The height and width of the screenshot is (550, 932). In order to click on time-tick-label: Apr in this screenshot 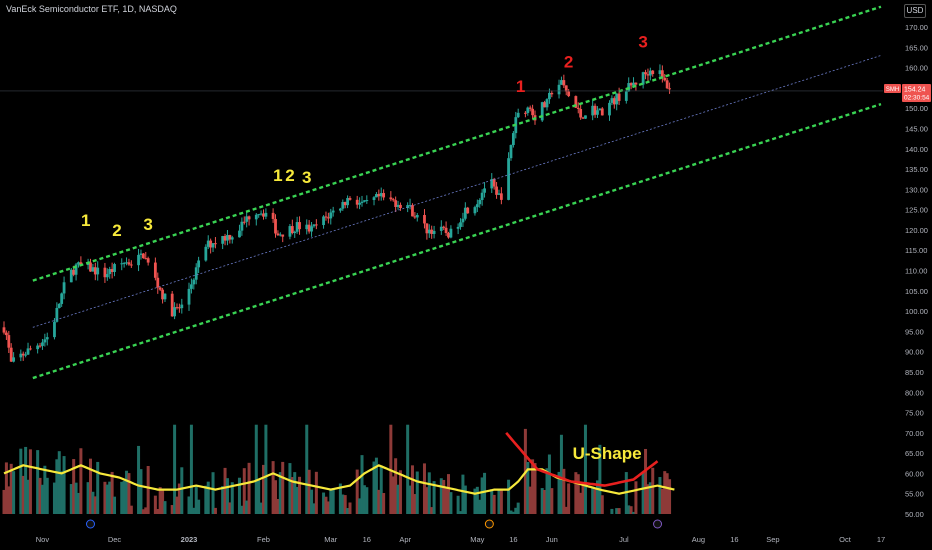, I will do `click(405, 539)`.